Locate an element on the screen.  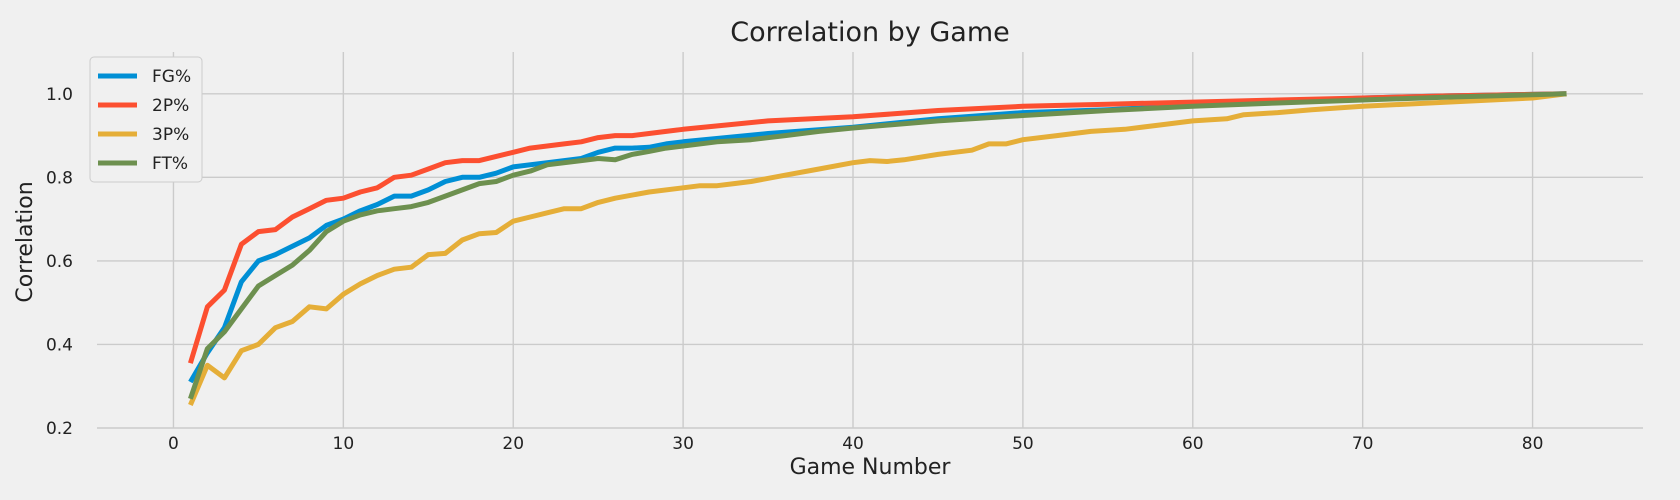
x-axis-label: Game Number is located at coordinates (871, 467).